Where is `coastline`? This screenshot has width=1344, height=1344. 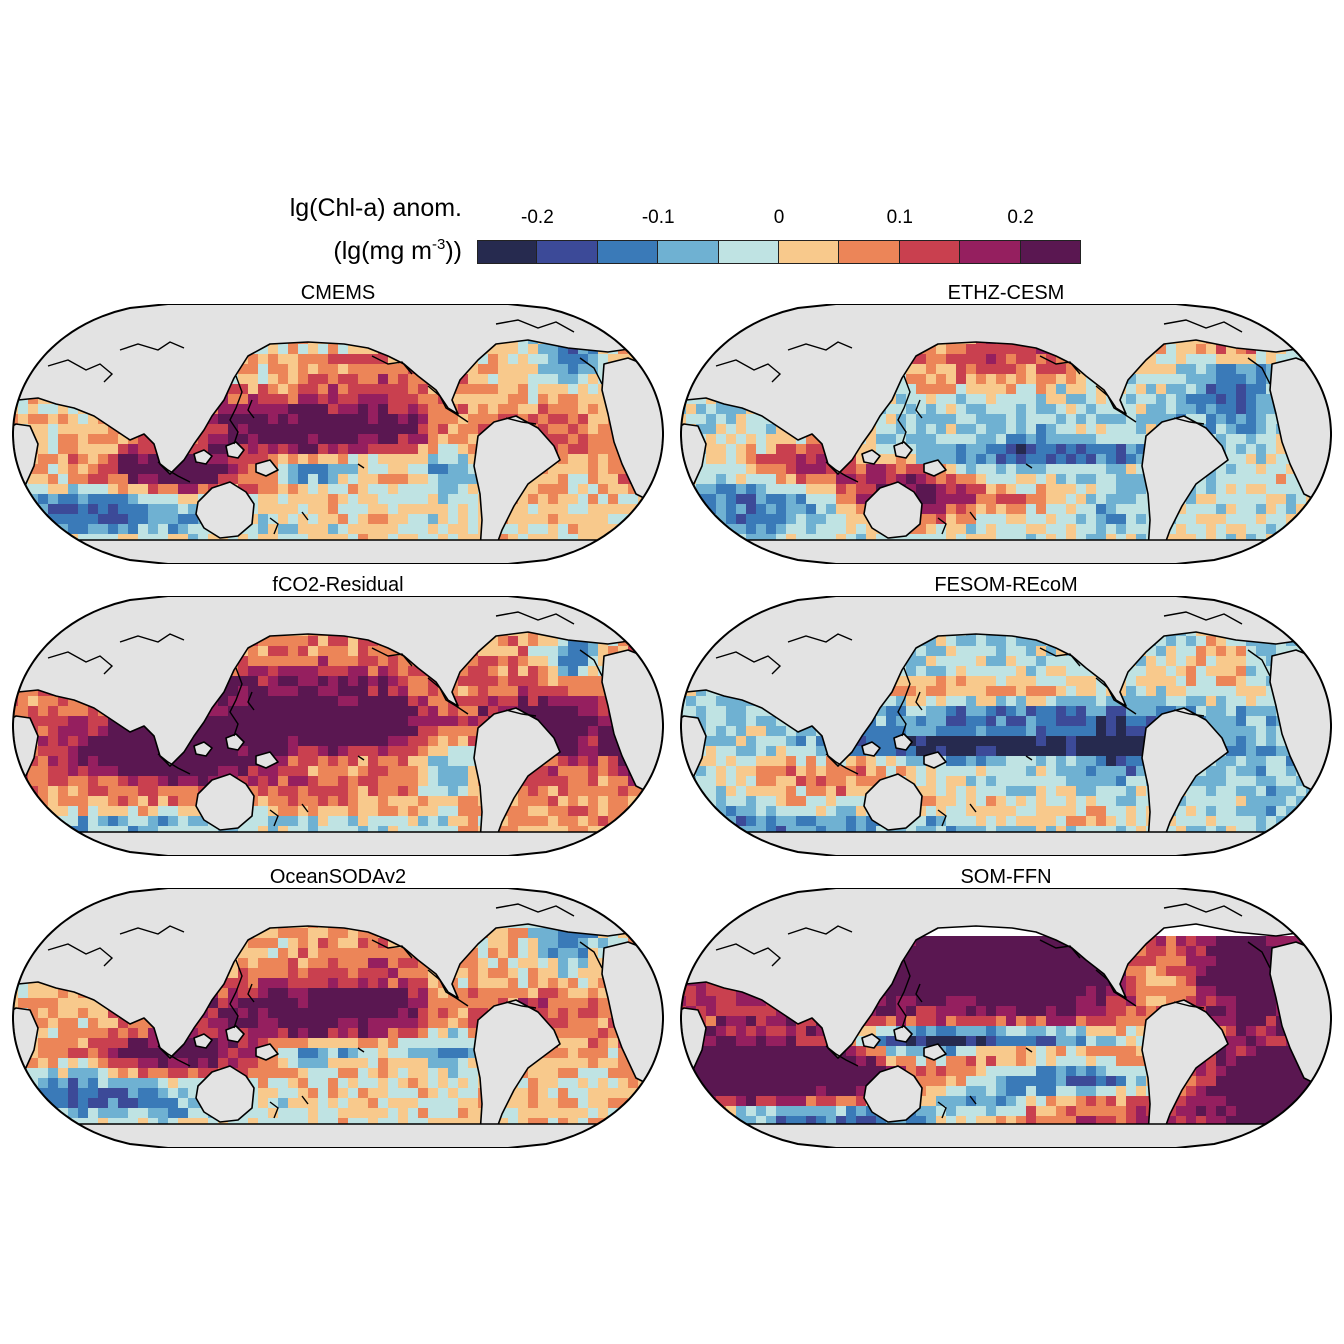 coastline is located at coordinates (973, 516).